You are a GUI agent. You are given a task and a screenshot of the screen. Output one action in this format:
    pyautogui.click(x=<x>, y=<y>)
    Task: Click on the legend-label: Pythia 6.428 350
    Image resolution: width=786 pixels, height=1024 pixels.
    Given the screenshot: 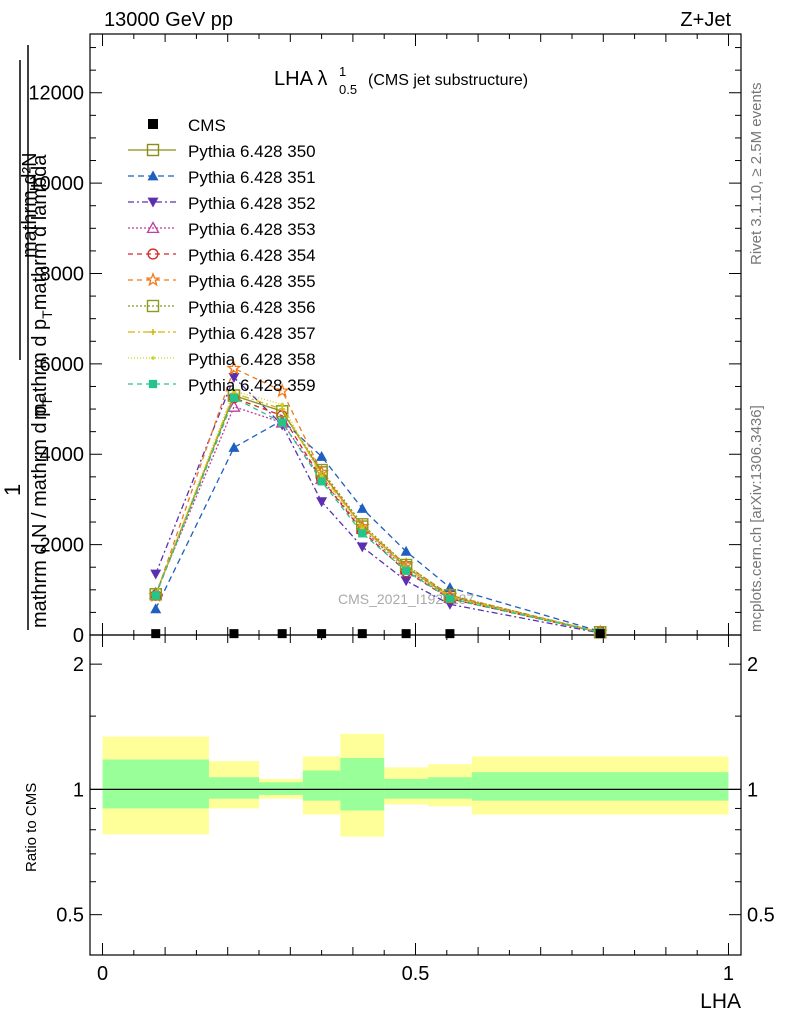 What is the action you would take?
    pyautogui.click(x=252, y=151)
    